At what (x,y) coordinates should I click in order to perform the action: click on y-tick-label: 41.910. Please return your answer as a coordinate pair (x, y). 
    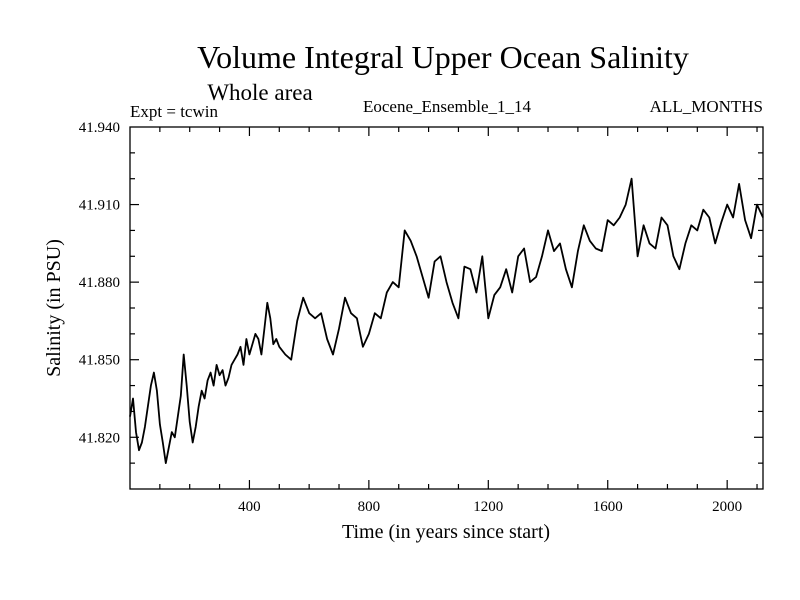
    Looking at the image, I should click on (99, 206).